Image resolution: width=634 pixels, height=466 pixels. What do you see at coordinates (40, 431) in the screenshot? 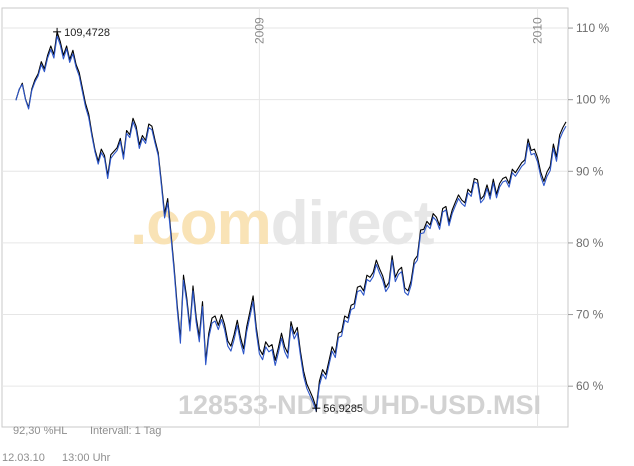
I see `percent-hl: 92,30 %HL` at bounding box center [40, 431].